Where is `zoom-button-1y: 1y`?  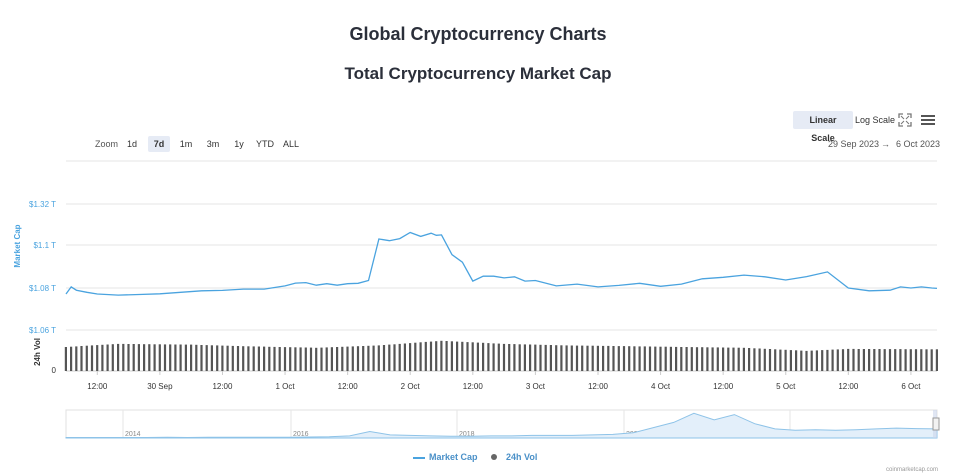 zoom-button-1y: 1y is located at coordinates (239, 144).